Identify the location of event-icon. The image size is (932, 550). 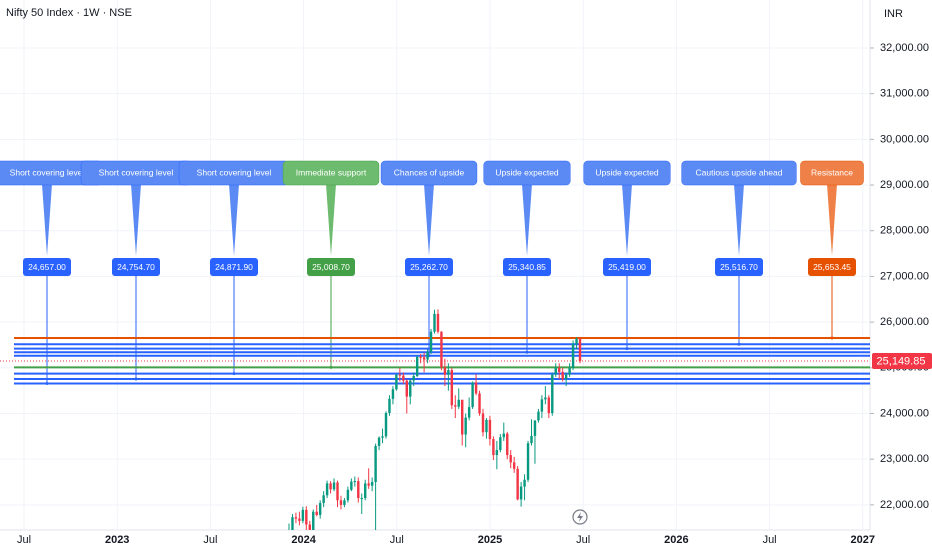
(580, 517).